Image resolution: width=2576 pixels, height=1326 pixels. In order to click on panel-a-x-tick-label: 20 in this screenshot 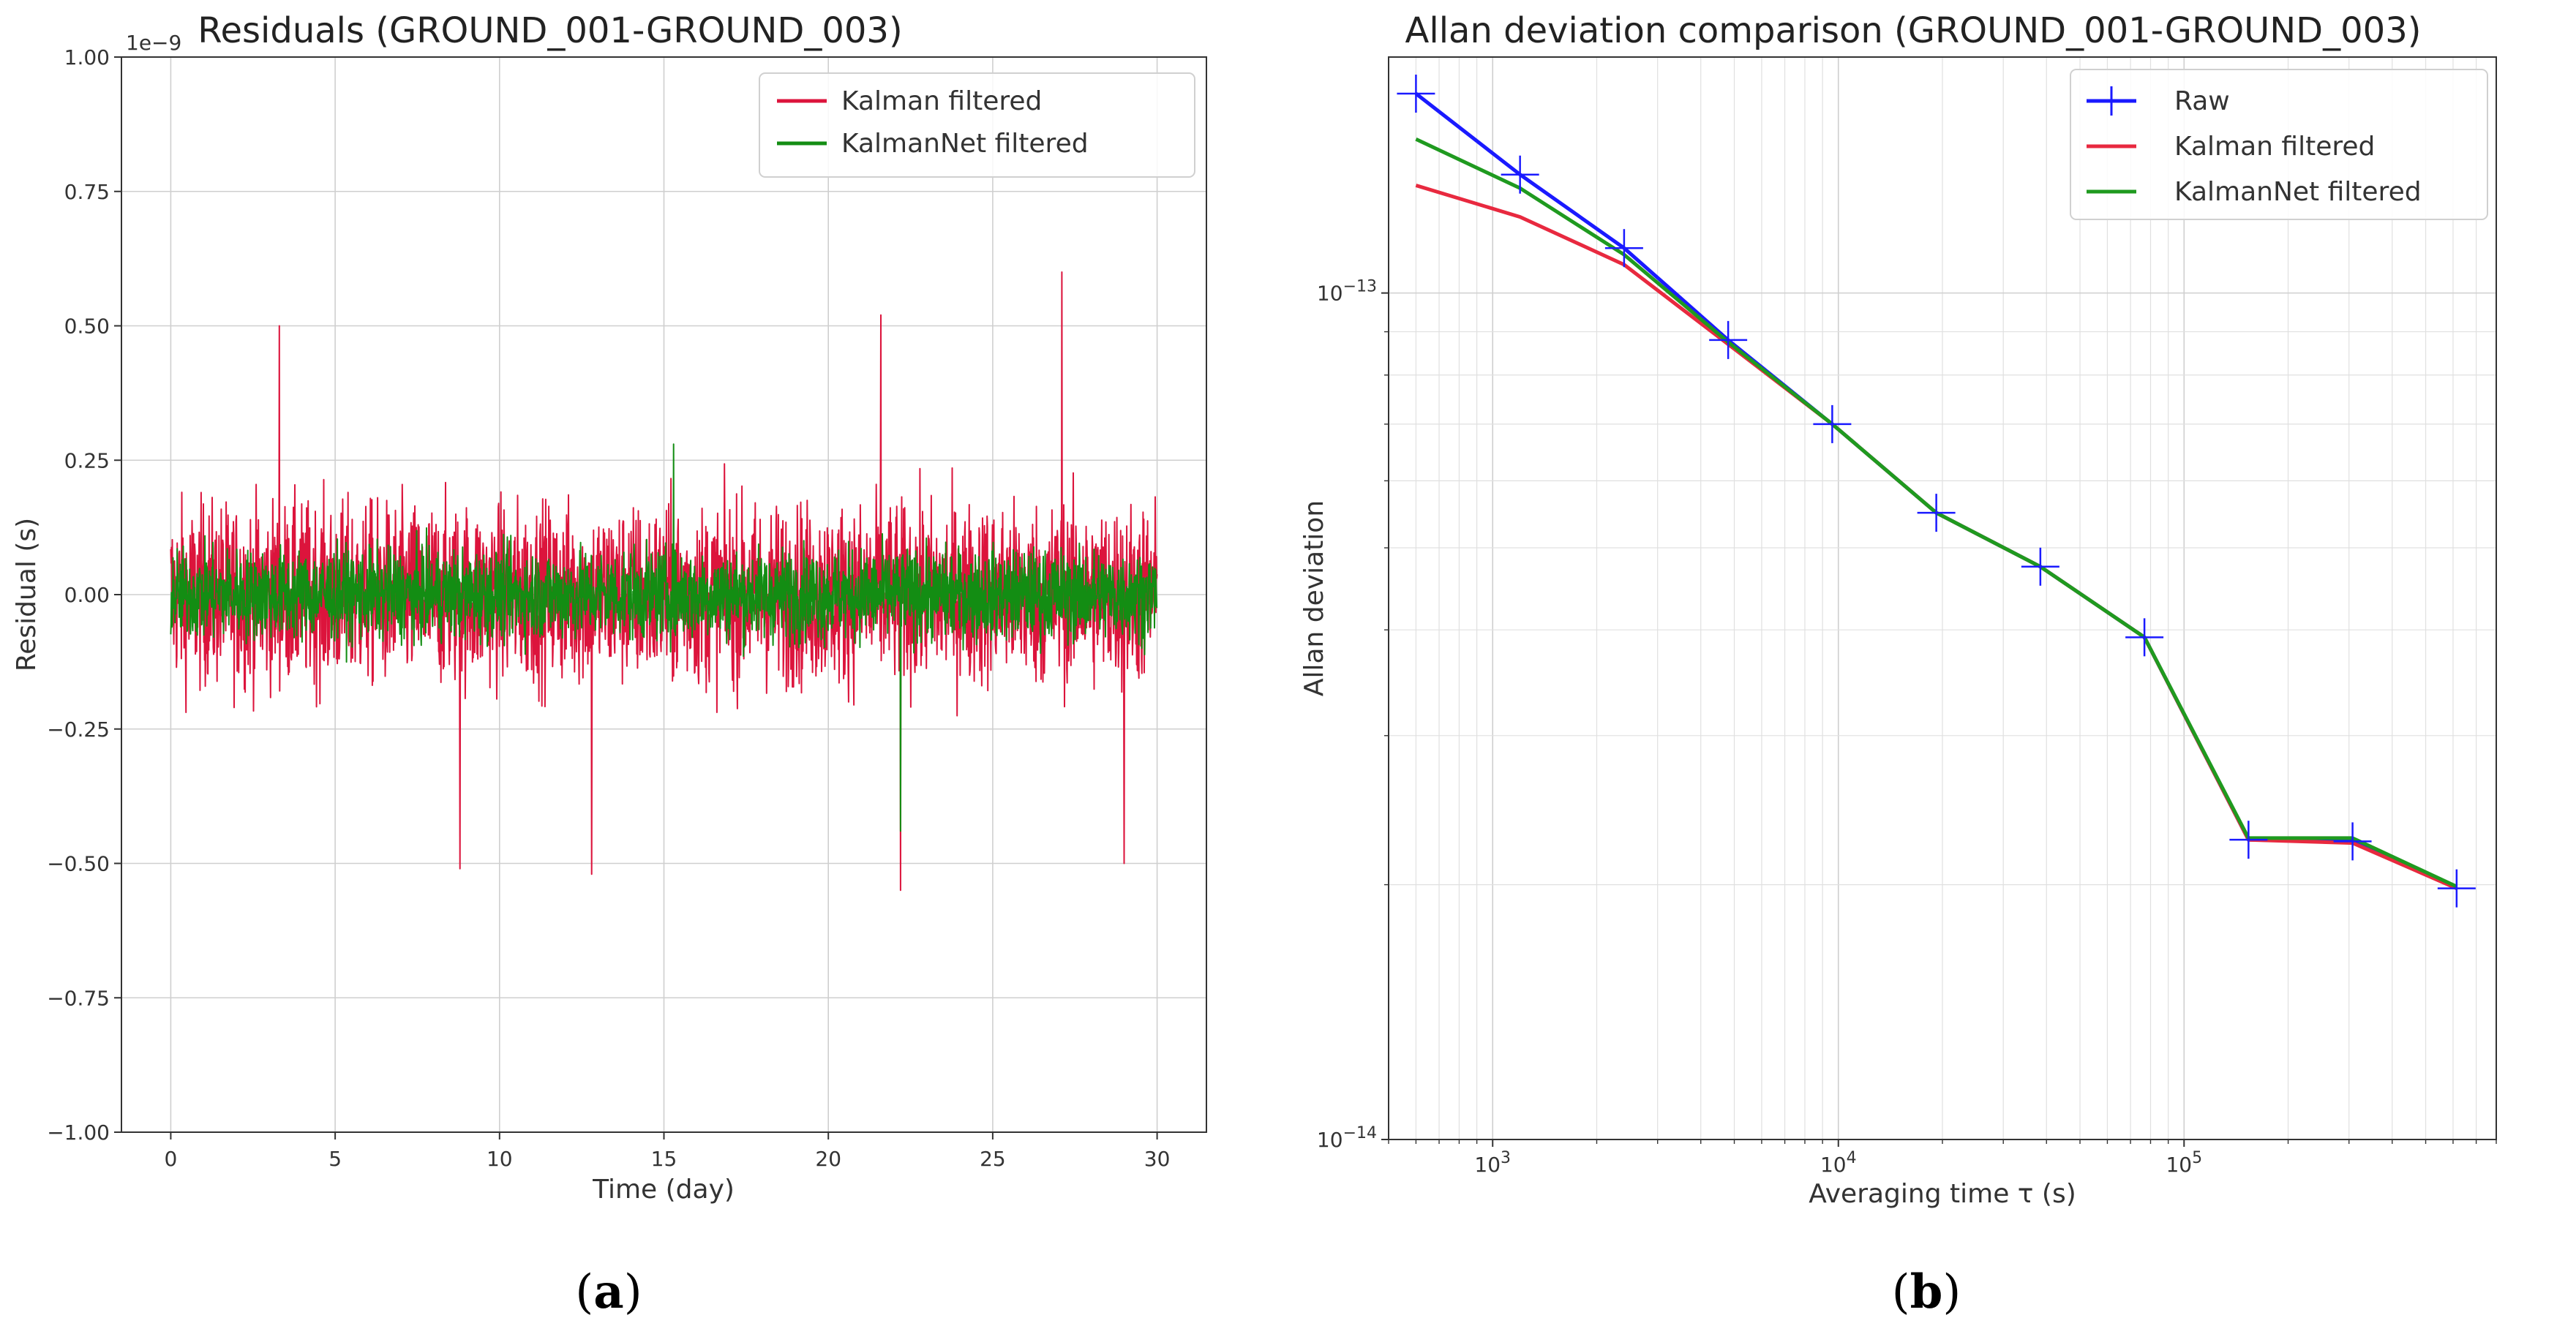, I will do `click(828, 1159)`.